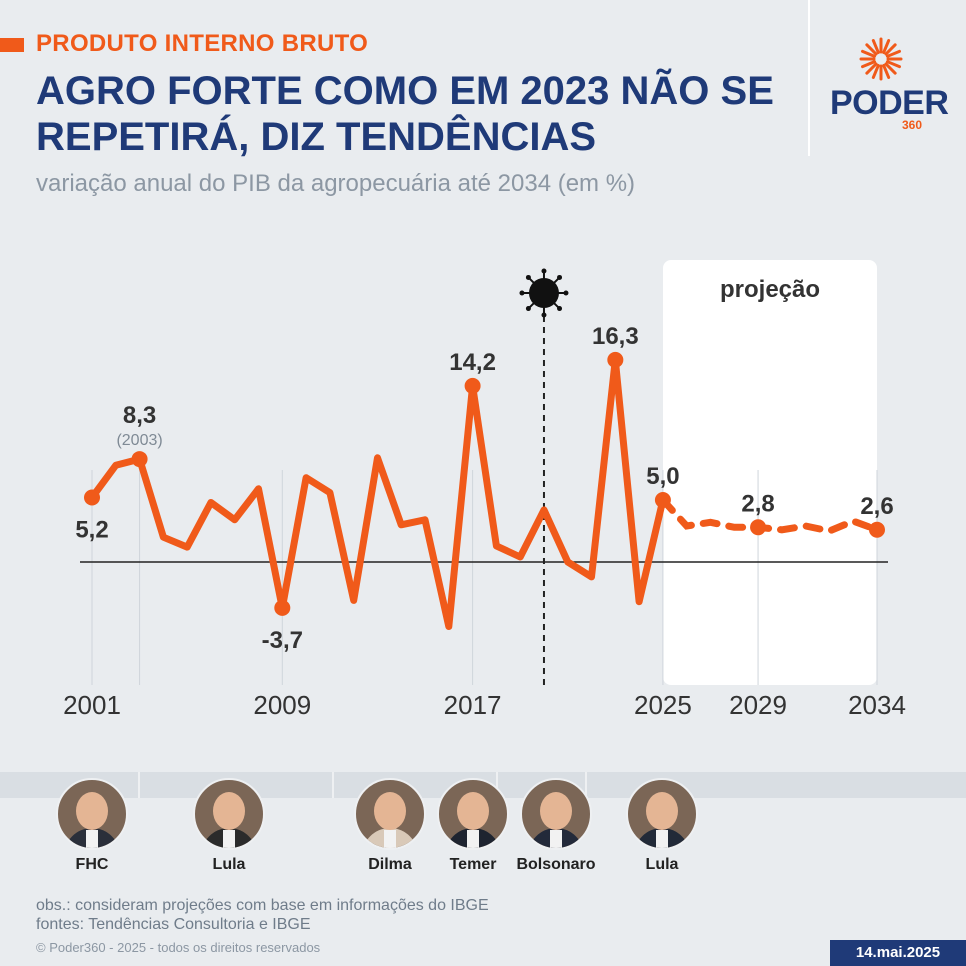  Describe the element at coordinates (390, 864) in the screenshot. I see `president-name: Dilma` at that location.